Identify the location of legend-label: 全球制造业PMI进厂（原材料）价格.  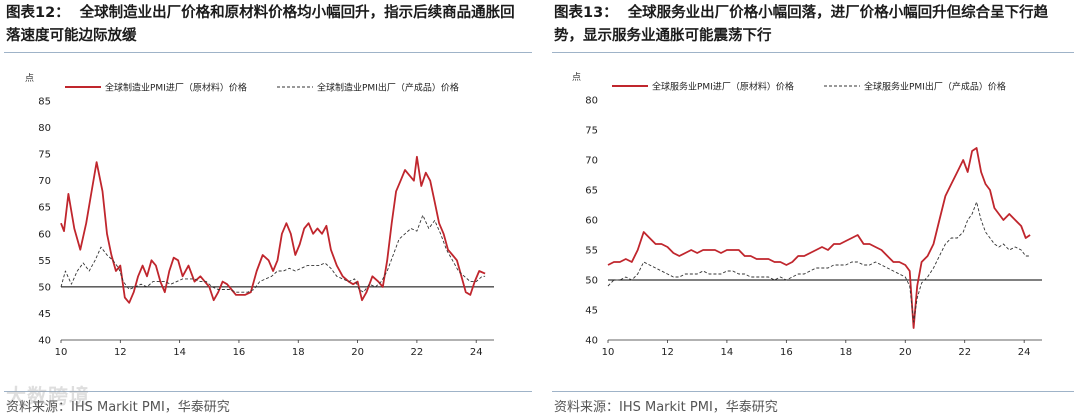
(176, 88).